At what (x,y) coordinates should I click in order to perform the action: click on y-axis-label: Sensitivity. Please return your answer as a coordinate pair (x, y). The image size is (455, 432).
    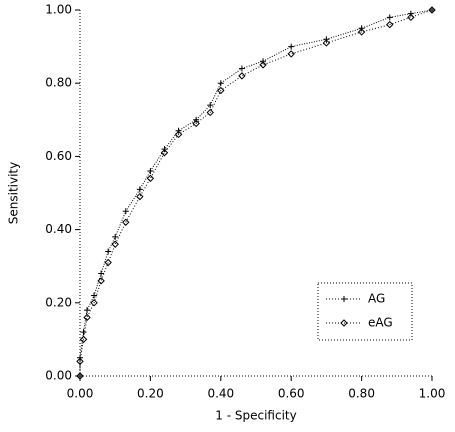
    Looking at the image, I should click on (14, 193).